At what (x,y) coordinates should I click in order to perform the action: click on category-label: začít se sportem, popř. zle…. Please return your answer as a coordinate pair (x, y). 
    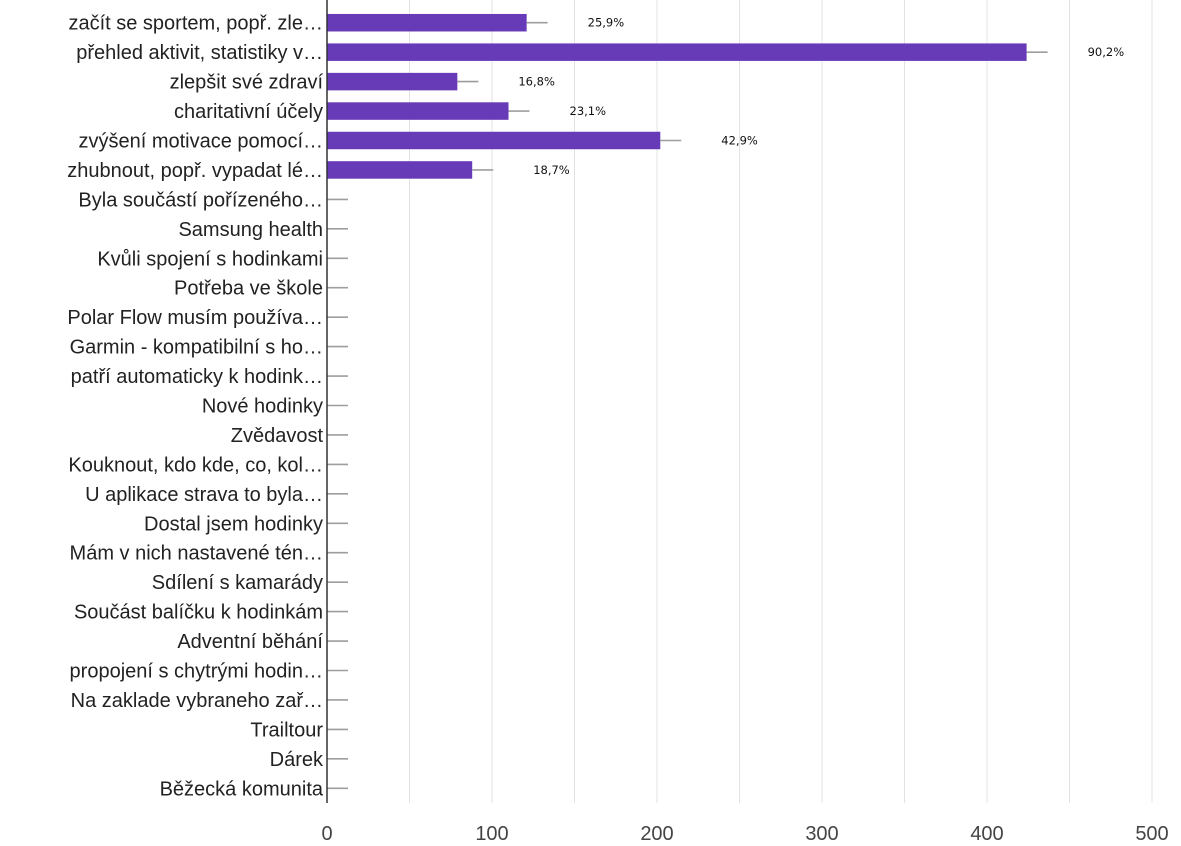
    Looking at the image, I should click on (195, 24).